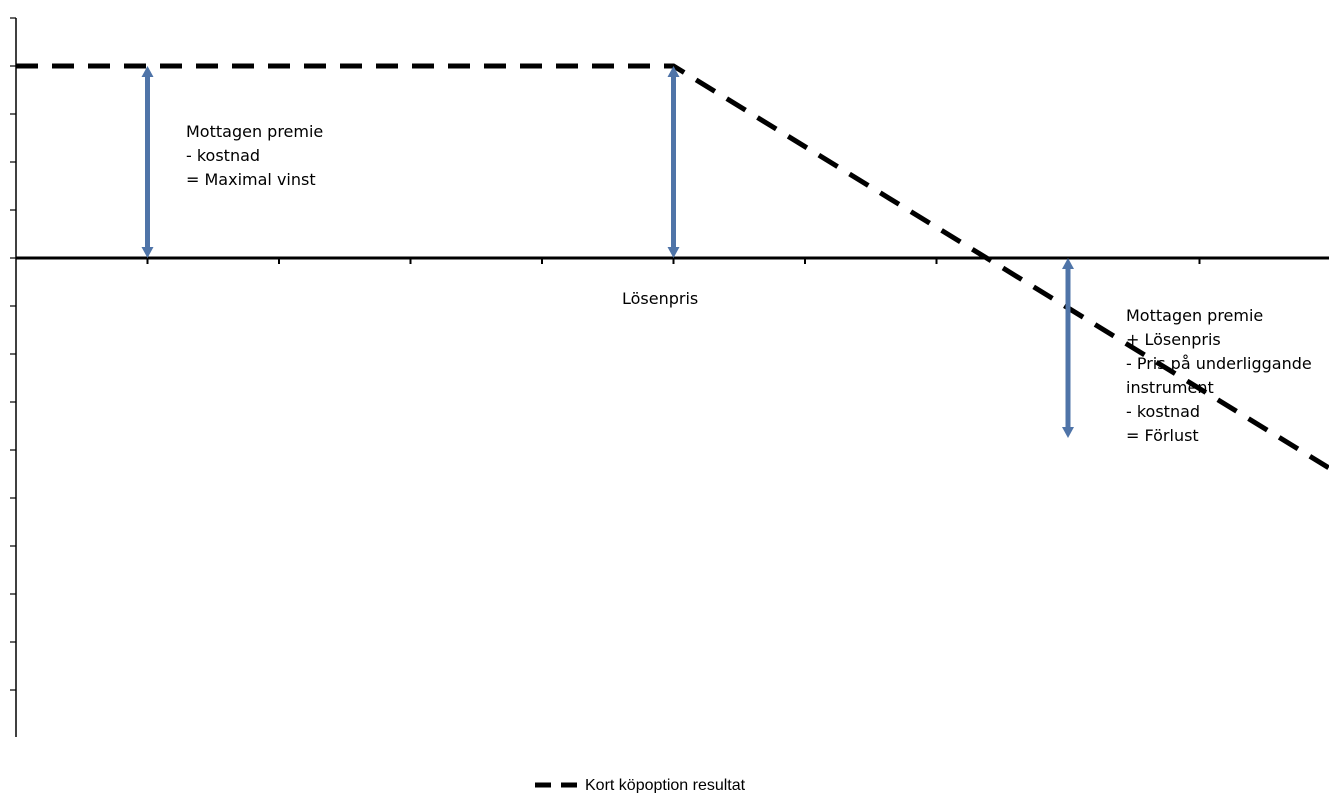 This screenshot has width=1329, height=793. Describe the element at coordinates (1173, 339) in the screenshot. I see `loss-line-2: + Lösenpris` at that location.